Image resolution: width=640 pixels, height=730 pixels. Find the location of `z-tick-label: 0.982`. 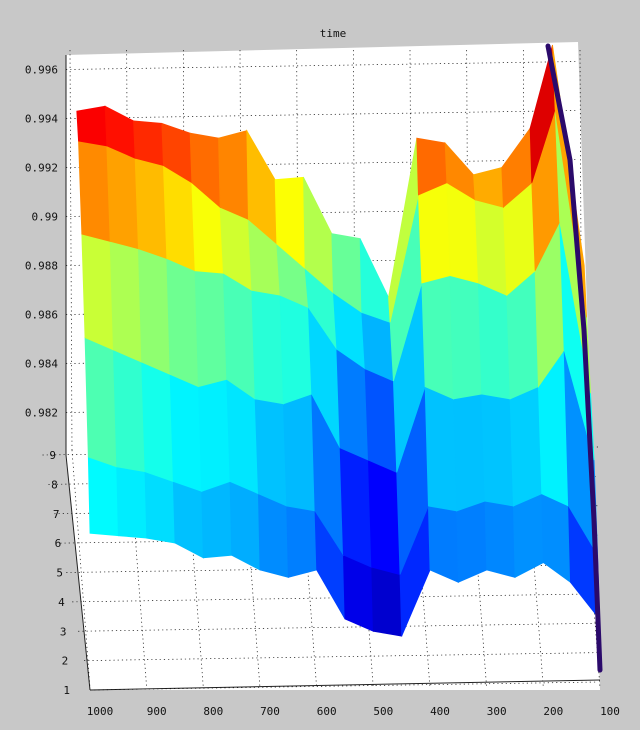

z-tick-label: 0.982 is located at coordinates (41, 413).